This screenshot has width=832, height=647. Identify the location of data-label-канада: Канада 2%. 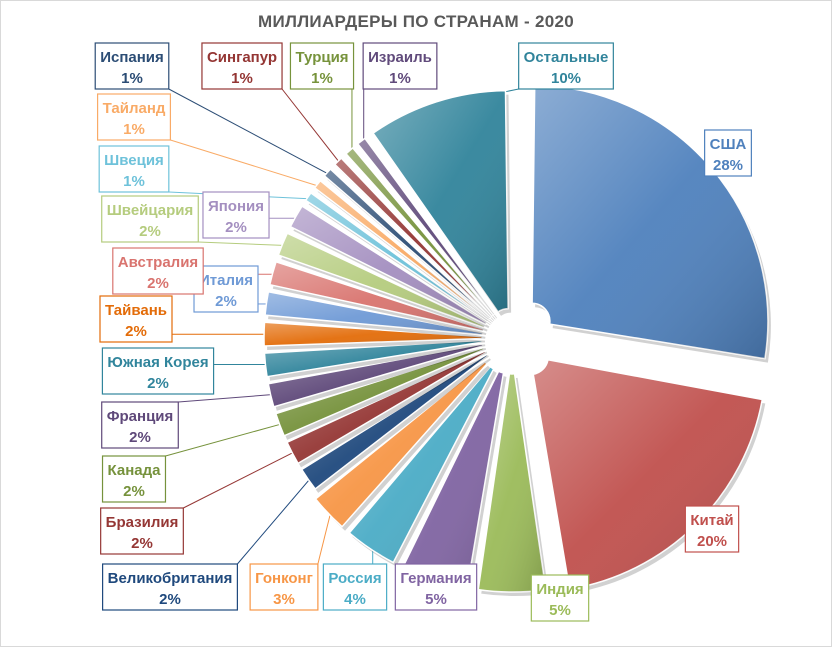
(134, 479).